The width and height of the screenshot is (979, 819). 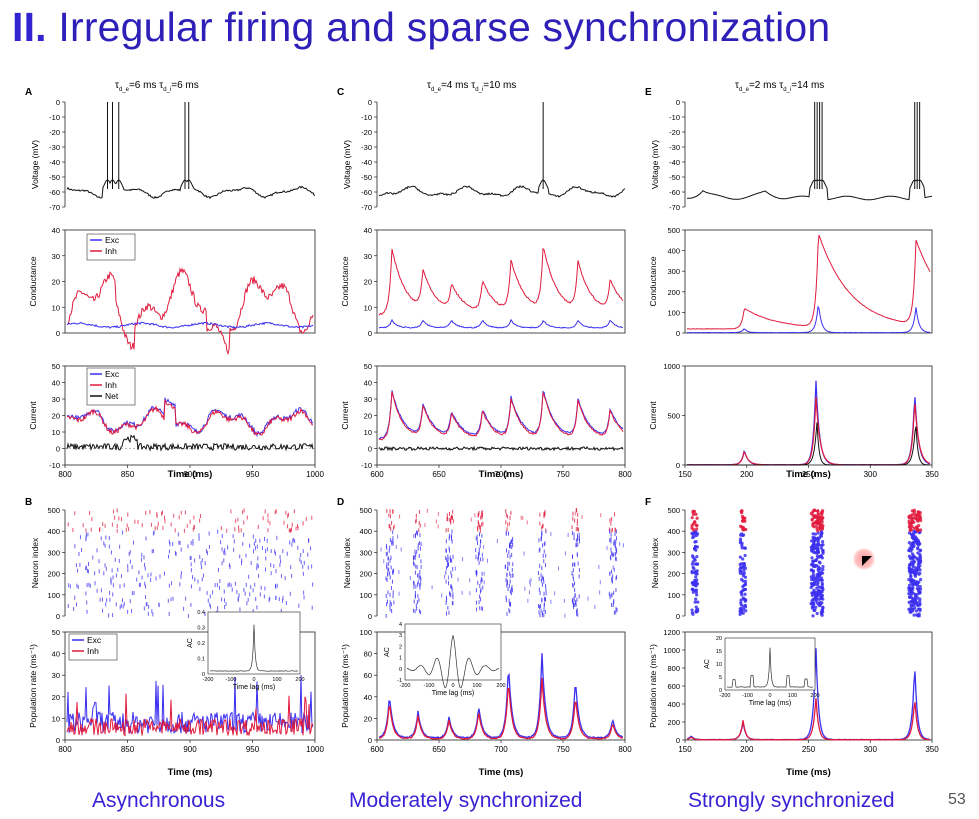 What do you see at coordinates (685, 474) in the screenshot?
I see `x-tick-label: 150` at bounding box center [685, 474].